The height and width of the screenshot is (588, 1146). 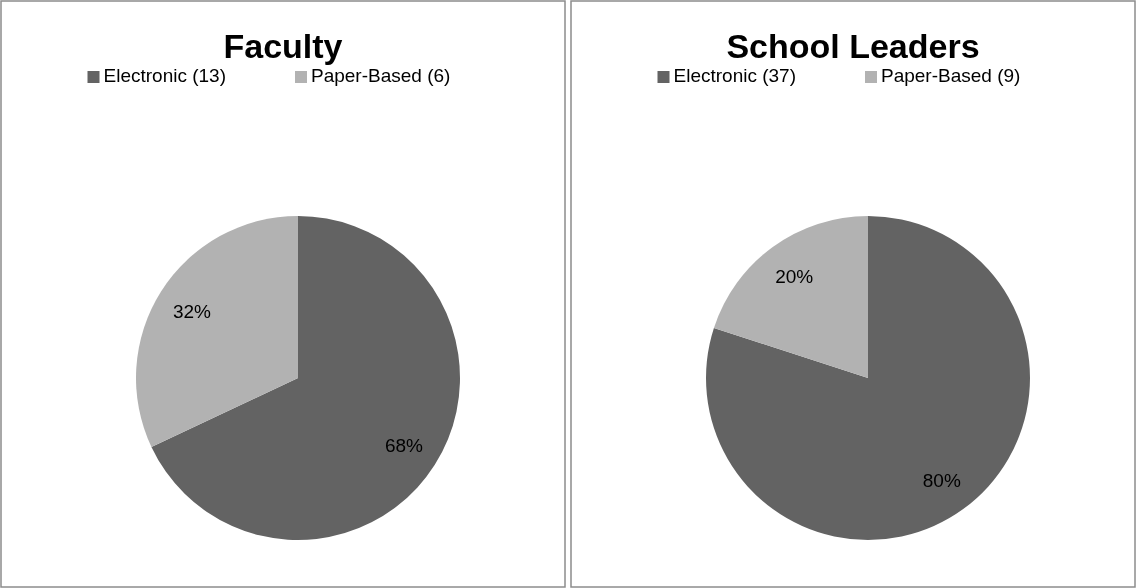 I want to click on chart-title: Faculty, so click(x=283, y=46).